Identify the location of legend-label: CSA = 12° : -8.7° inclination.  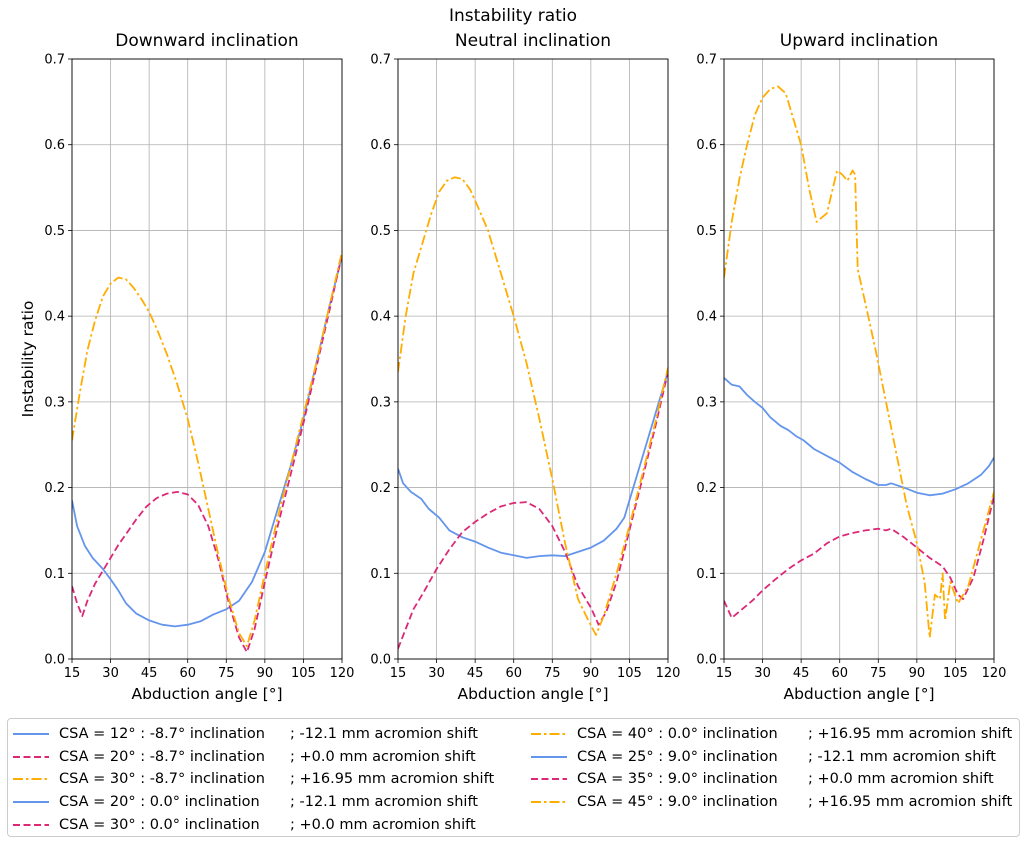
(162, 734).